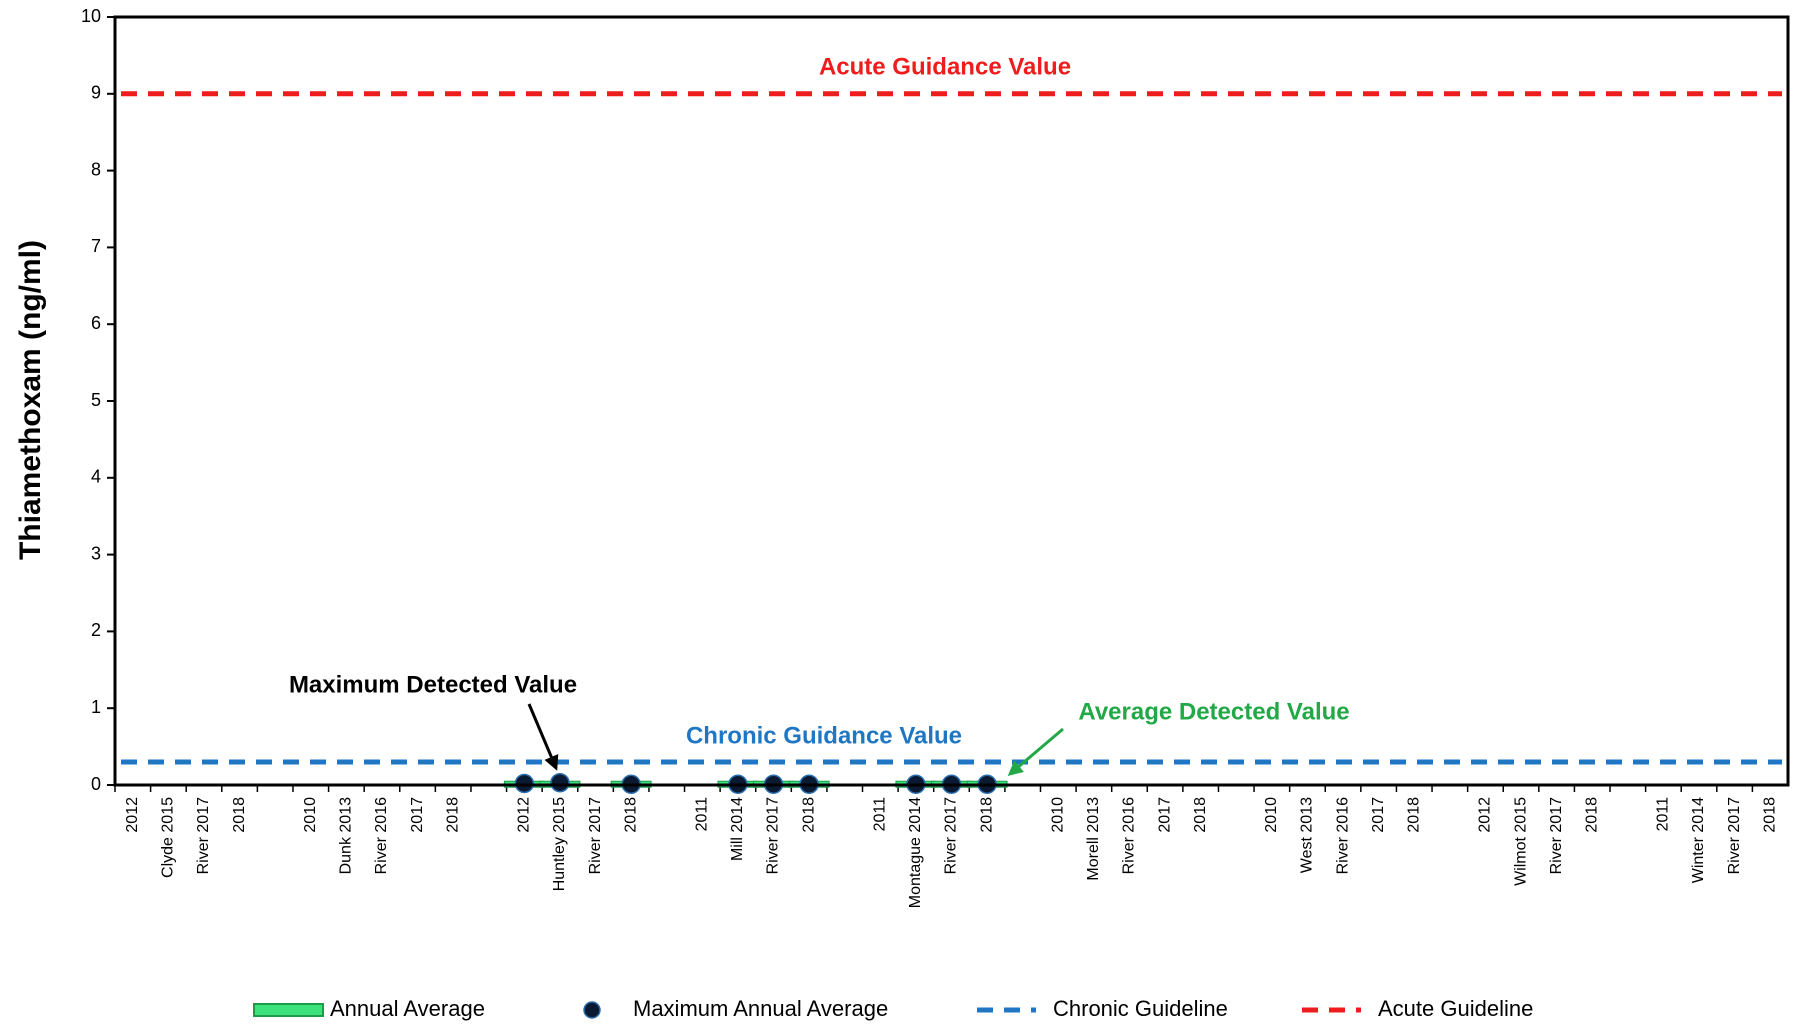  I want to click on y-tick-label: 7, so click(96, 246).